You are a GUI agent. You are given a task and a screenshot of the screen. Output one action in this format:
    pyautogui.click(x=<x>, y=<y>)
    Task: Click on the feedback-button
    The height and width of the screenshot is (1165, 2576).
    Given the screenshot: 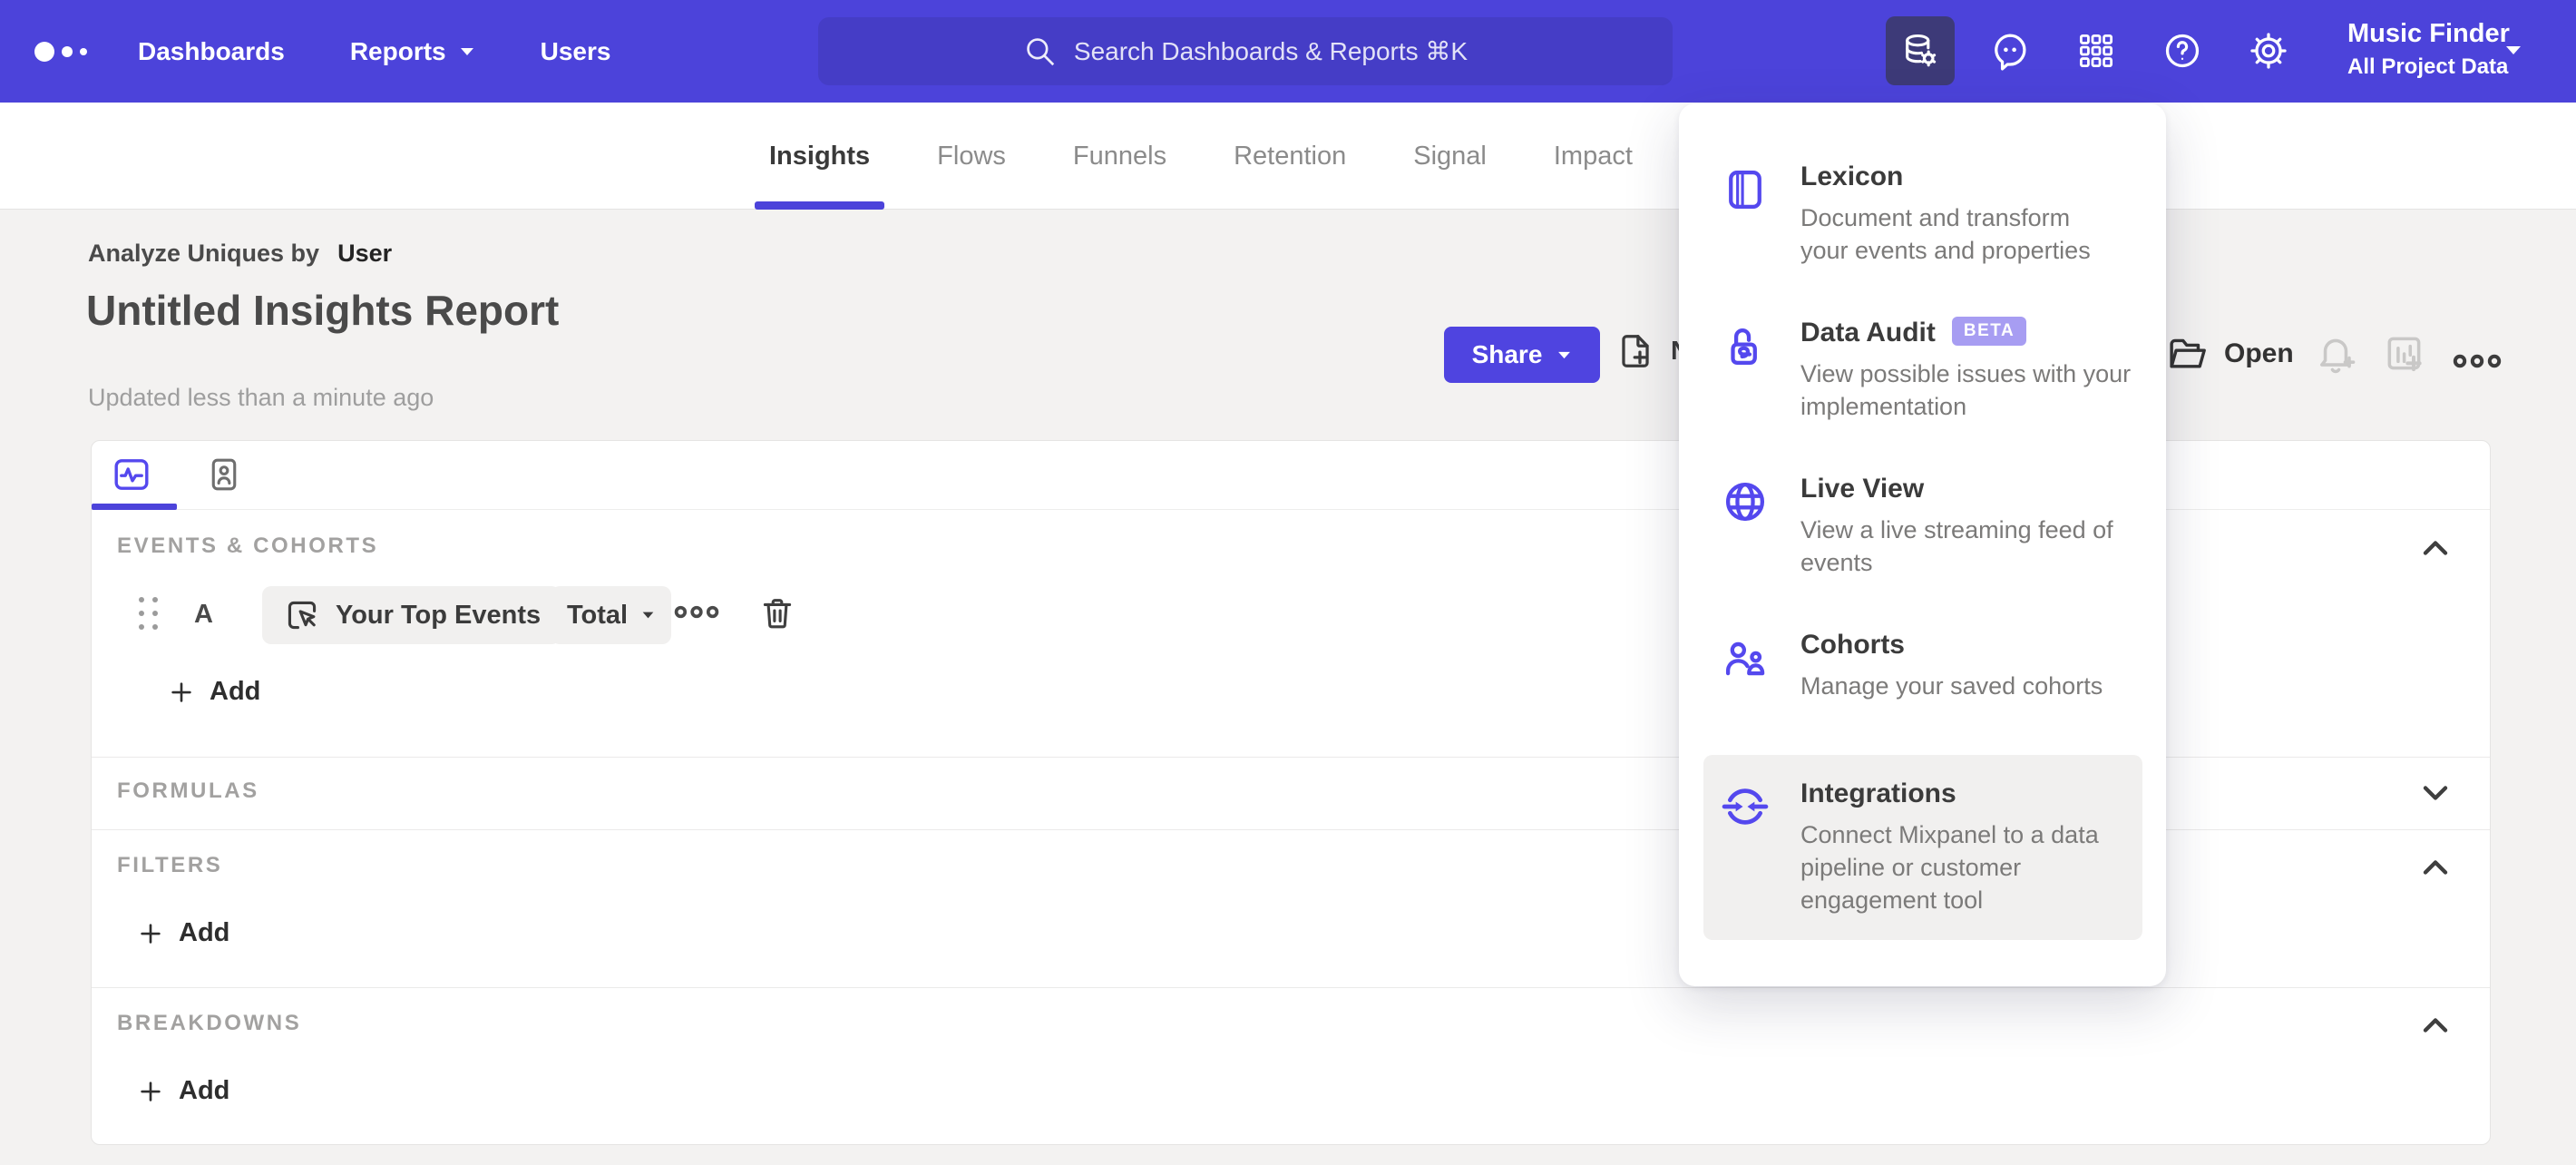 What is the action you would take?
    pyautogui.click(x=2010, y=50)
    